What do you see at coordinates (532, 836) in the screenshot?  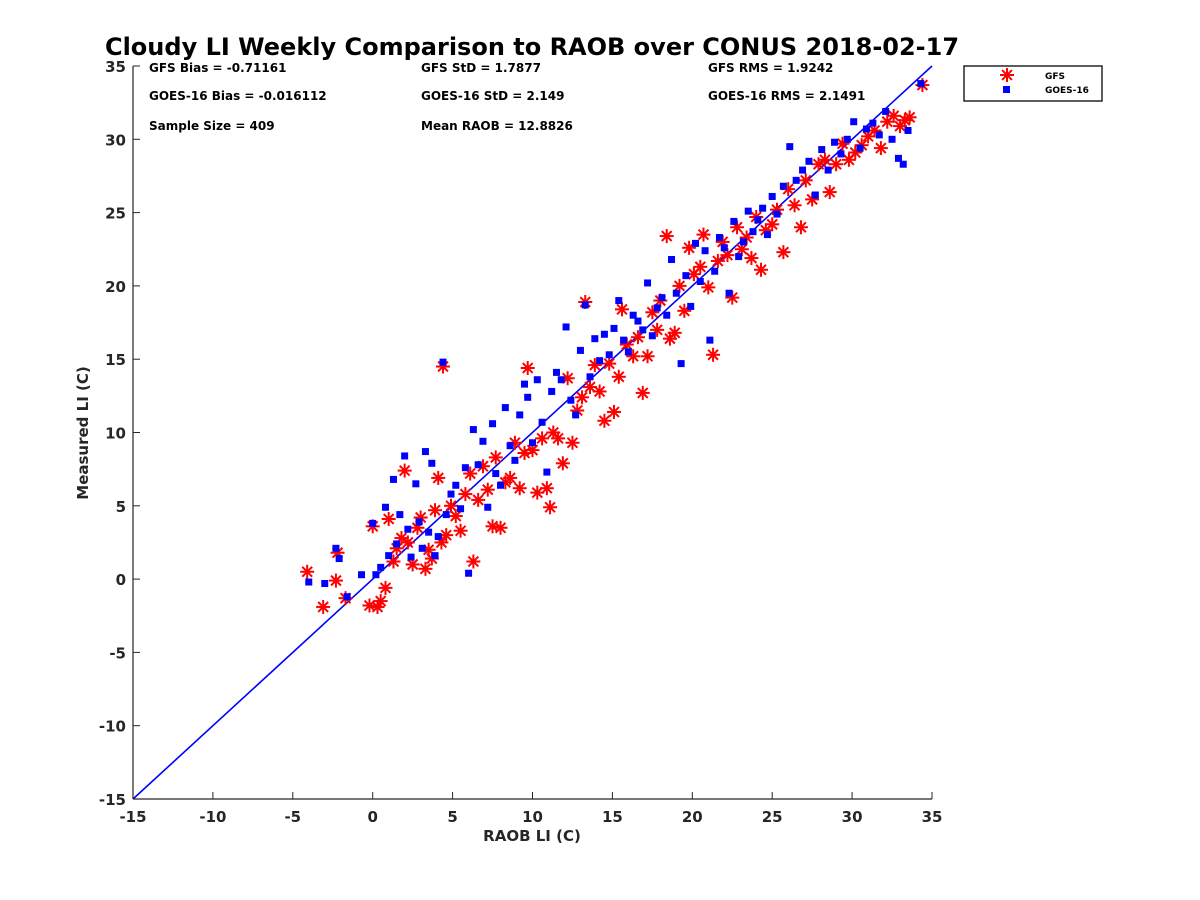 I see `x-axis-label: RAOB LI (C)` at bounding box center [532, 836].